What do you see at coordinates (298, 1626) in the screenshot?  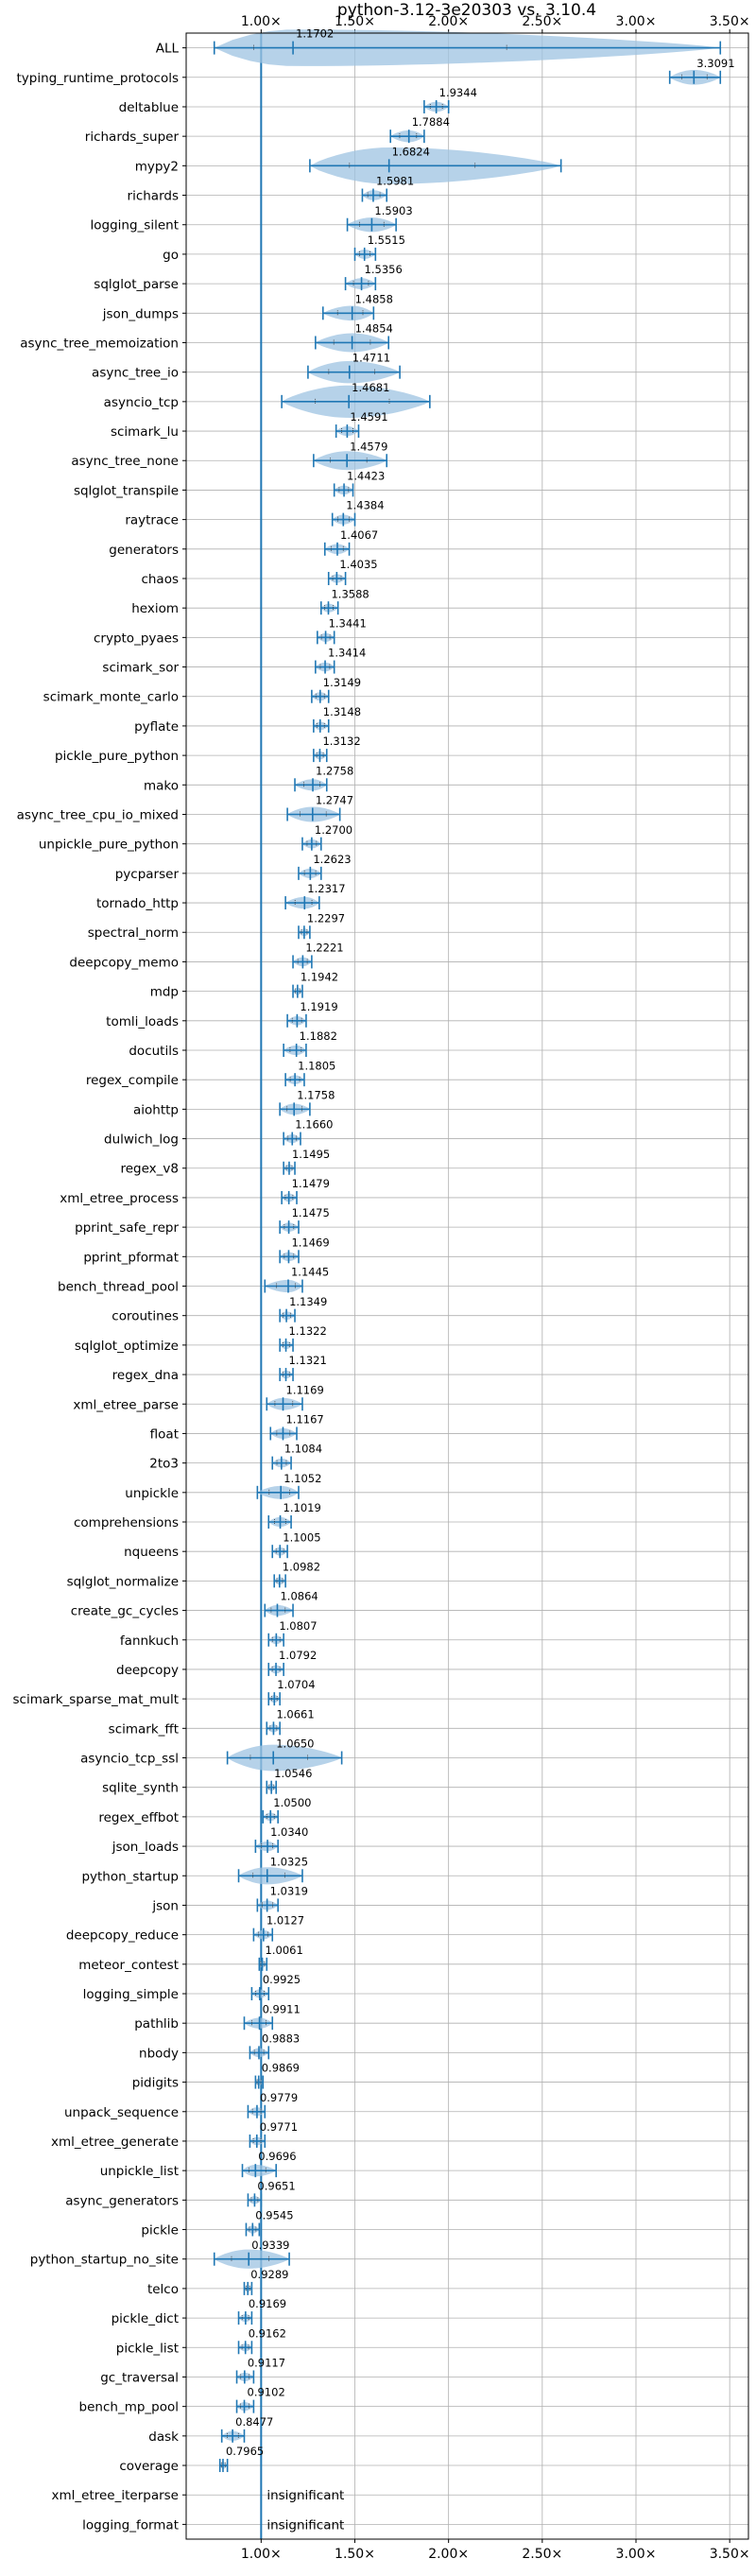 I see `value-label: 1.0807` at bounding box center [298, 1626].